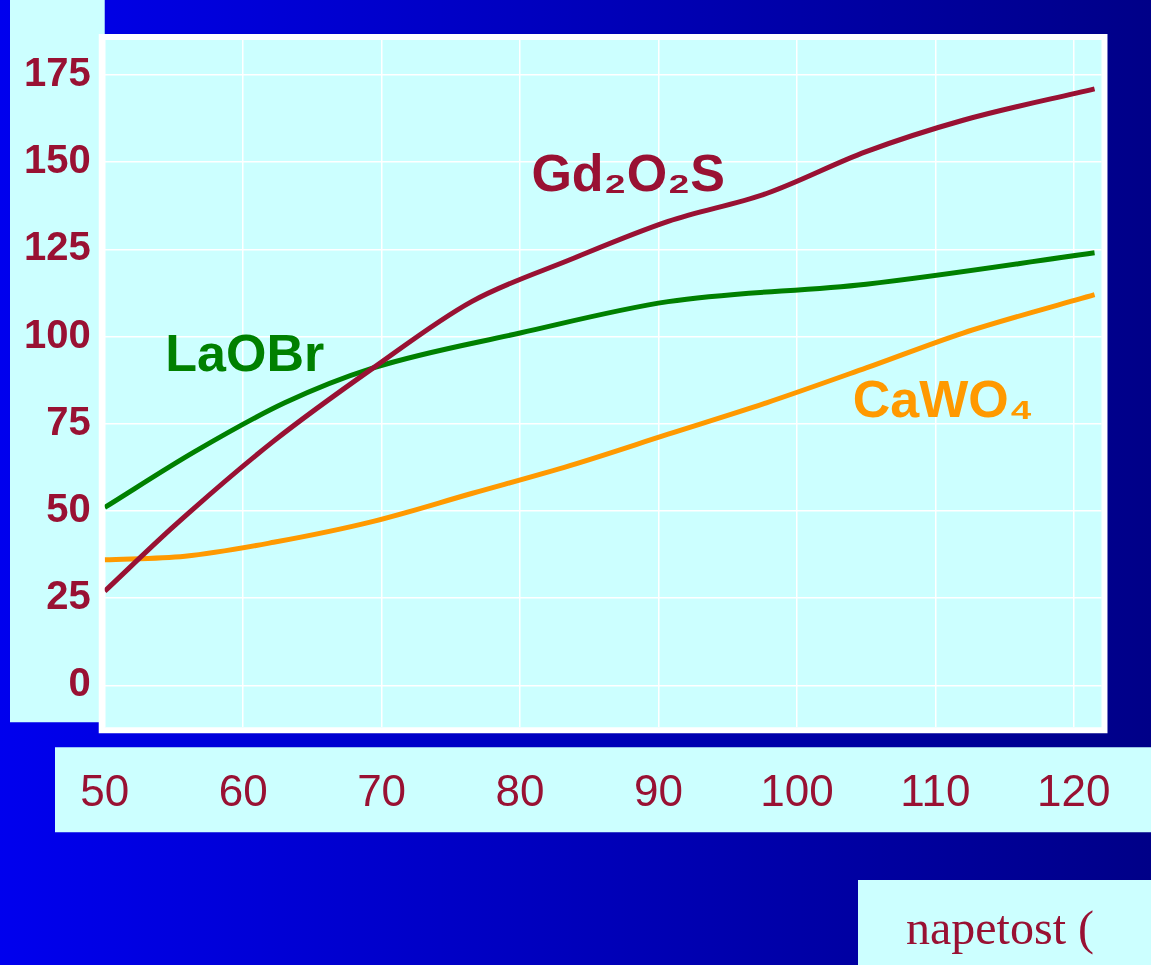 The image size is (1151, 965). I want to click on y-tick-label: 100, so click(57, 333).